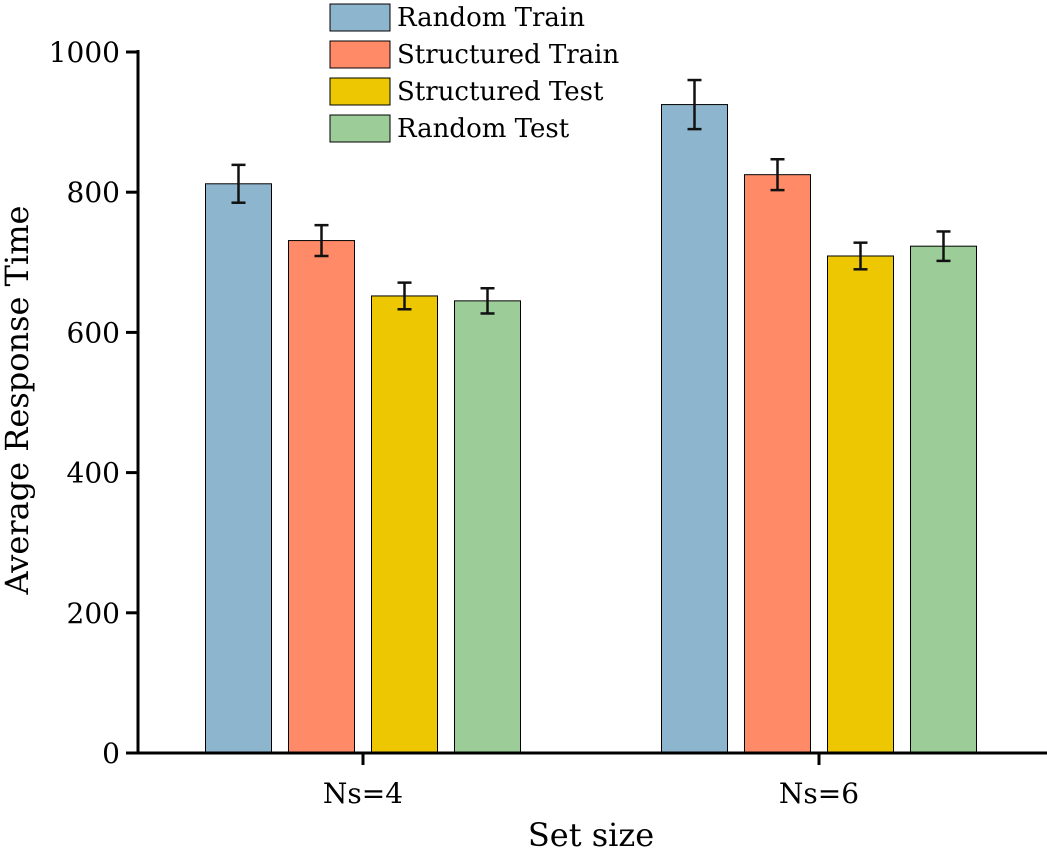 This screenshot has height=852, width=1047. I want to click on bar-ns6-random-train, so click(694, 429).